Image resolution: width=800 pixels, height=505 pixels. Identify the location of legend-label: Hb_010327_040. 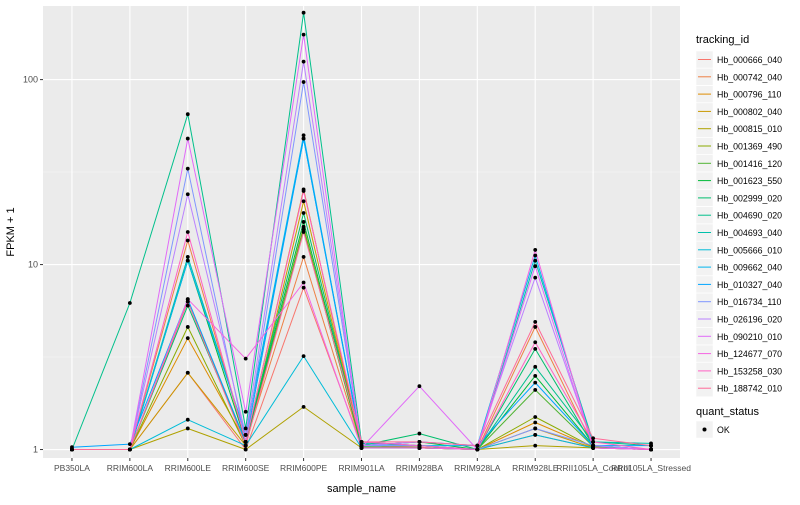
(749, 285).